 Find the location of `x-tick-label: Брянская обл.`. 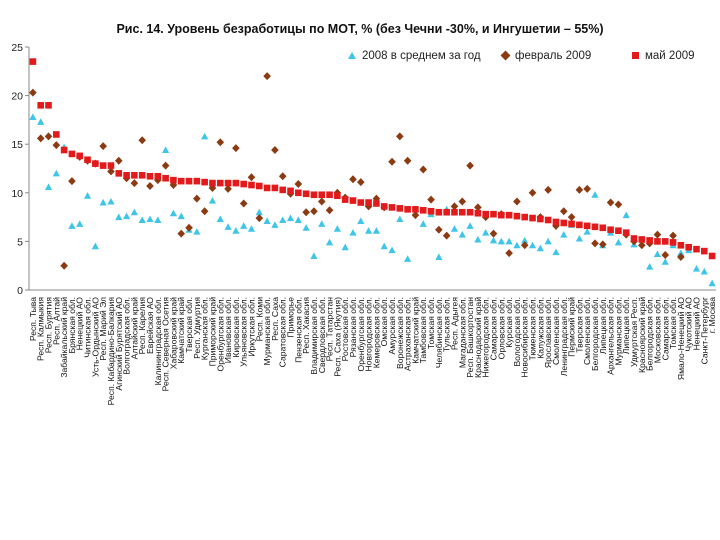

x-tick-label: Брянская обл. is located at coordinates (72, 325).